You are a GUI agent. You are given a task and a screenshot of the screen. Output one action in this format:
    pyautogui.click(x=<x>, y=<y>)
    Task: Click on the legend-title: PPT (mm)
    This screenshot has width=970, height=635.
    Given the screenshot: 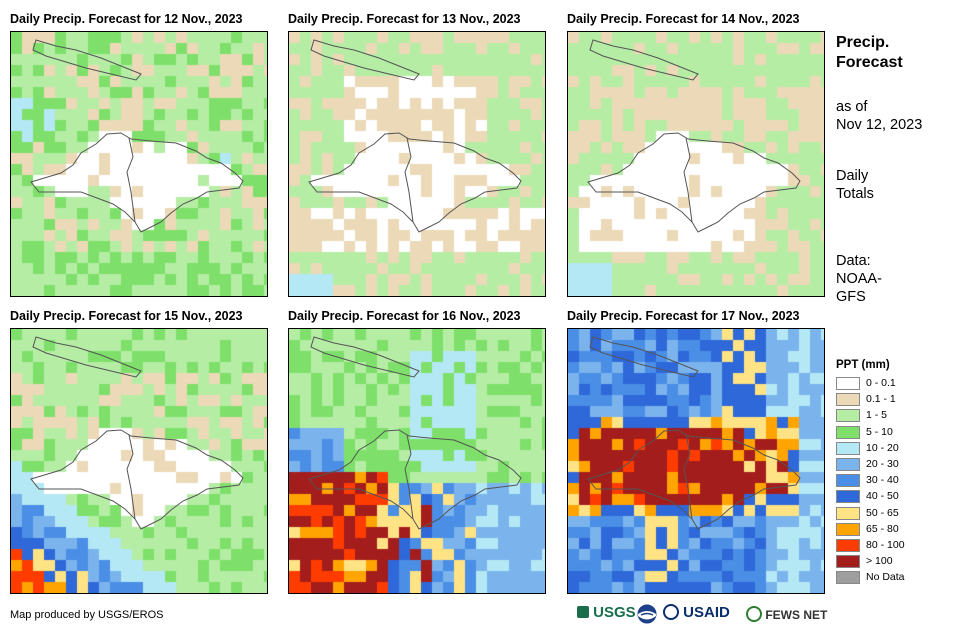 What is the action you would take?
    pyautogui.click(x=863, y=365)
    